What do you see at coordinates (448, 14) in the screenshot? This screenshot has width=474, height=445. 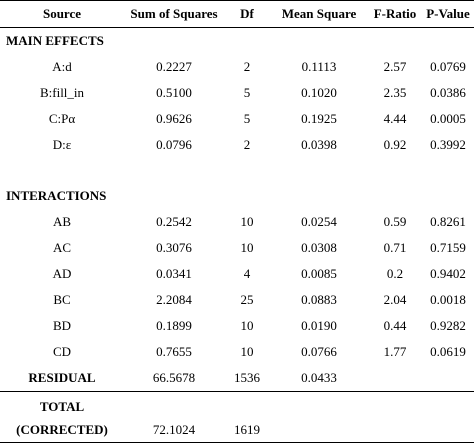 I see `header-p-value: P-Value` at bounding box center [448, 14].